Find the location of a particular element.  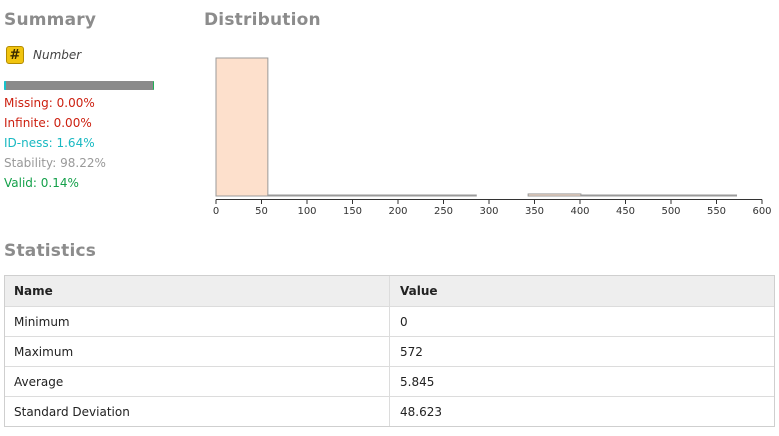

x-tick-label: 450 is located at coordinates (625, 211).